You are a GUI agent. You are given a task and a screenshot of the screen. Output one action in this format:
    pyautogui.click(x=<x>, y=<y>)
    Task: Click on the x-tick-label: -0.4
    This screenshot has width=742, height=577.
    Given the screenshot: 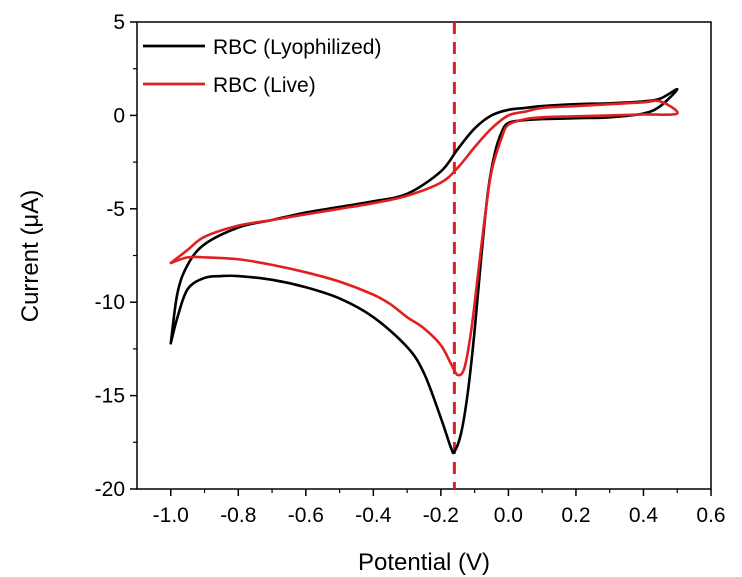 What is the action you would take?
    pyautogui.click(x=373, y=515)
    